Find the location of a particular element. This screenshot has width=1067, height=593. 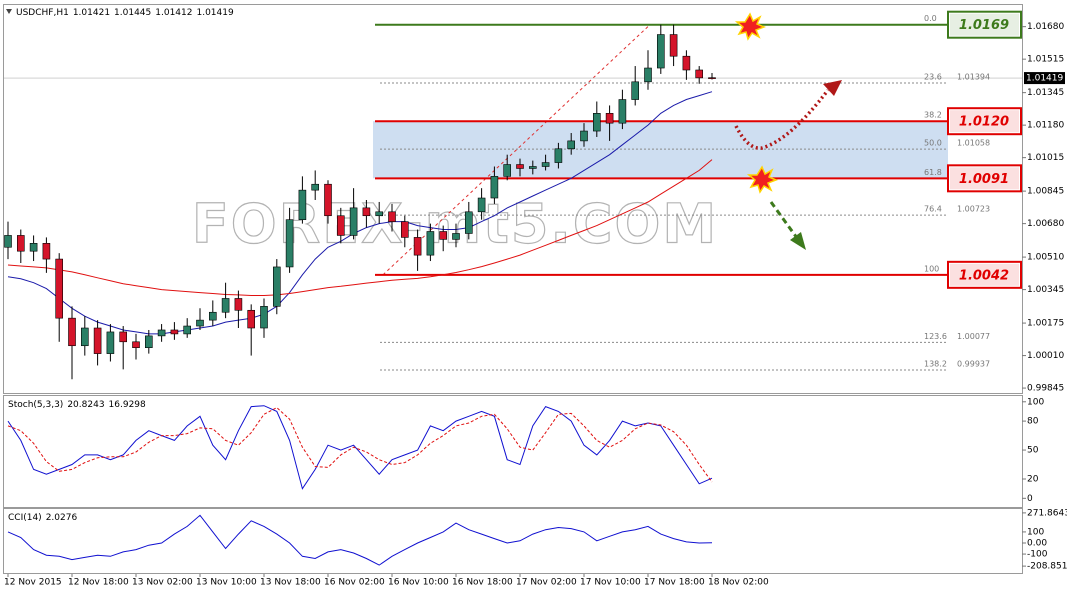

header-part: USDCHF,H1 is located at coordinates (42, 13).